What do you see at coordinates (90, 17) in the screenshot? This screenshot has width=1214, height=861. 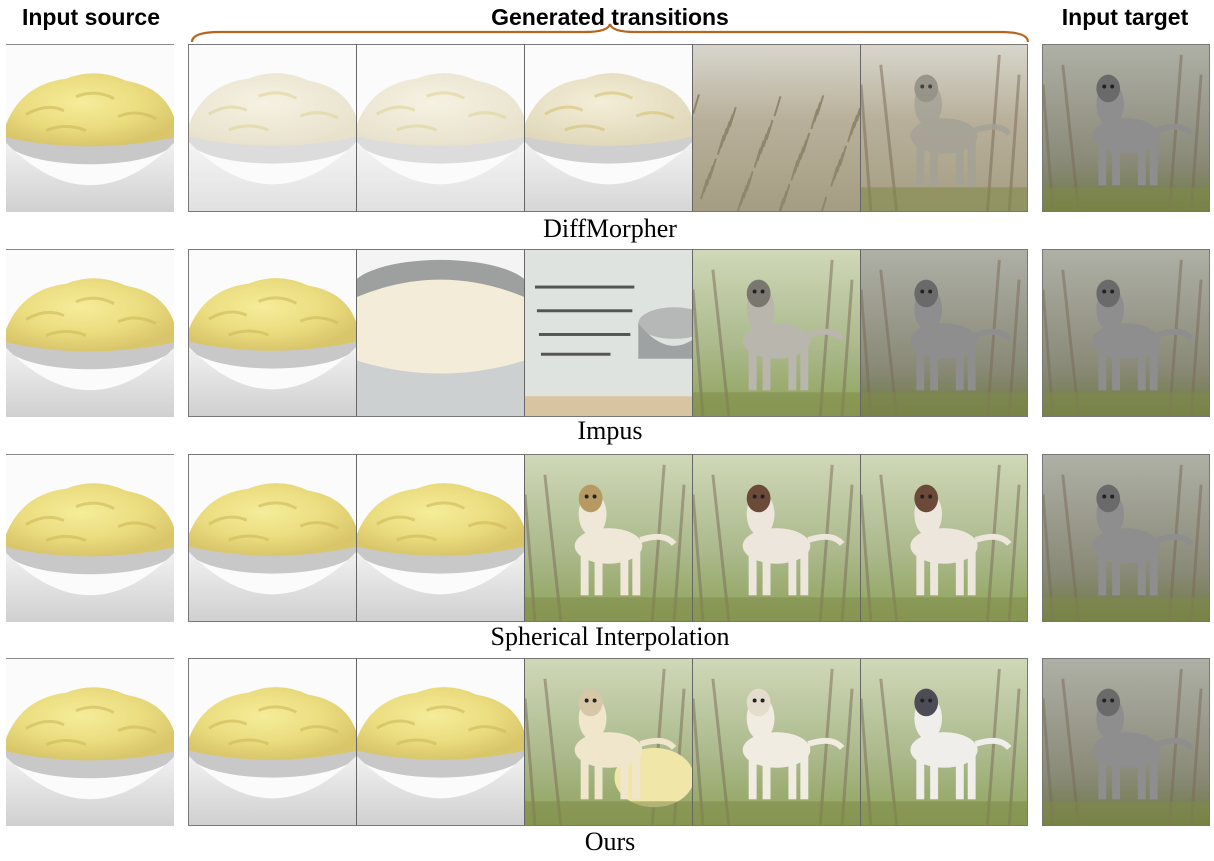 I see `input-source-header: Input source` at bounding box center [90, 17].